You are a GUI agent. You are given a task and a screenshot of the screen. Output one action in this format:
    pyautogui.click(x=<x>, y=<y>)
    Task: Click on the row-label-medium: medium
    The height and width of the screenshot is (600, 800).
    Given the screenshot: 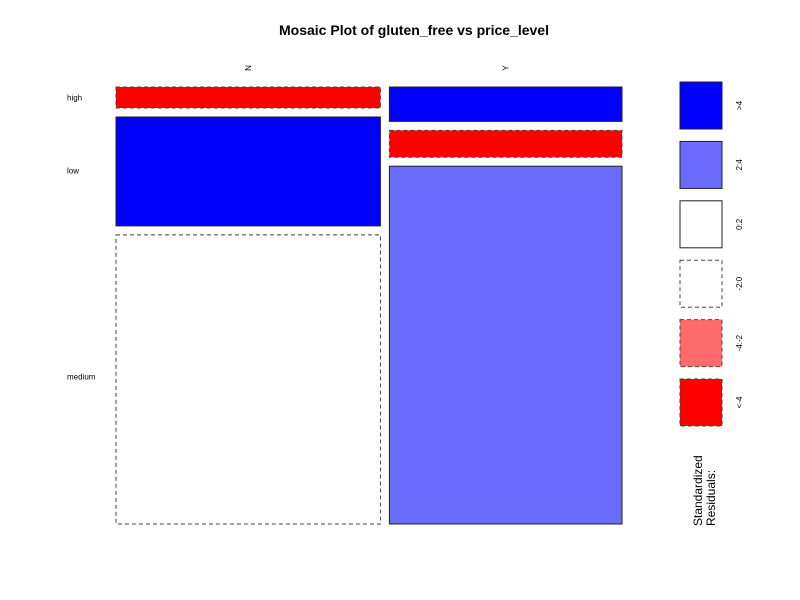 What is the action you would take?
    pyautogui.click(x=81, y=376)
    